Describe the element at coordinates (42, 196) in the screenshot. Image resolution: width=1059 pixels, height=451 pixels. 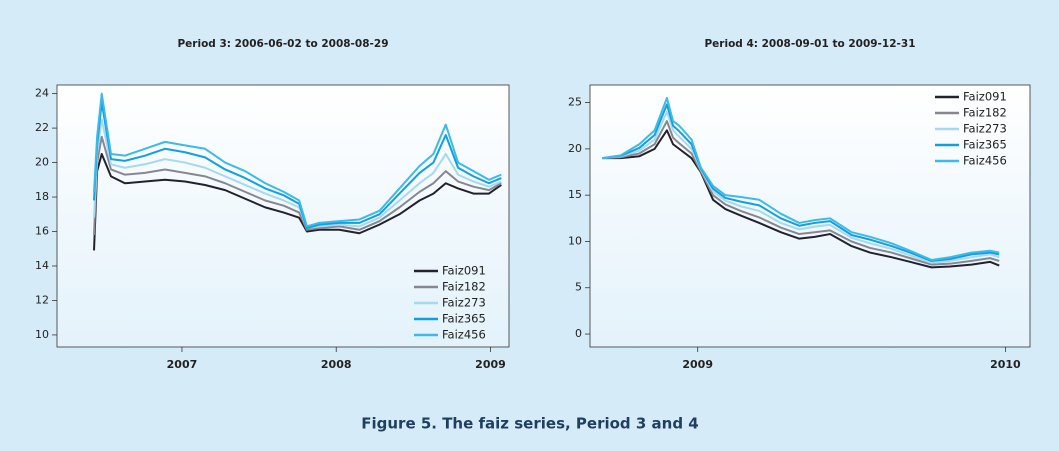
I see `y-tick-label: 18` at that location.